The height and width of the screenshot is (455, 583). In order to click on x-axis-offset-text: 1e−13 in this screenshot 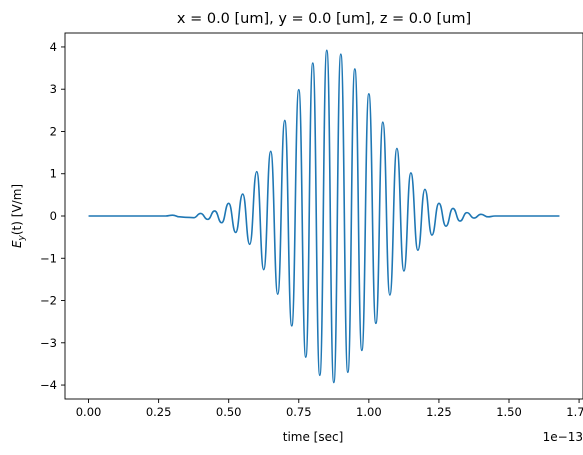, I will do `click(563, 437)`.